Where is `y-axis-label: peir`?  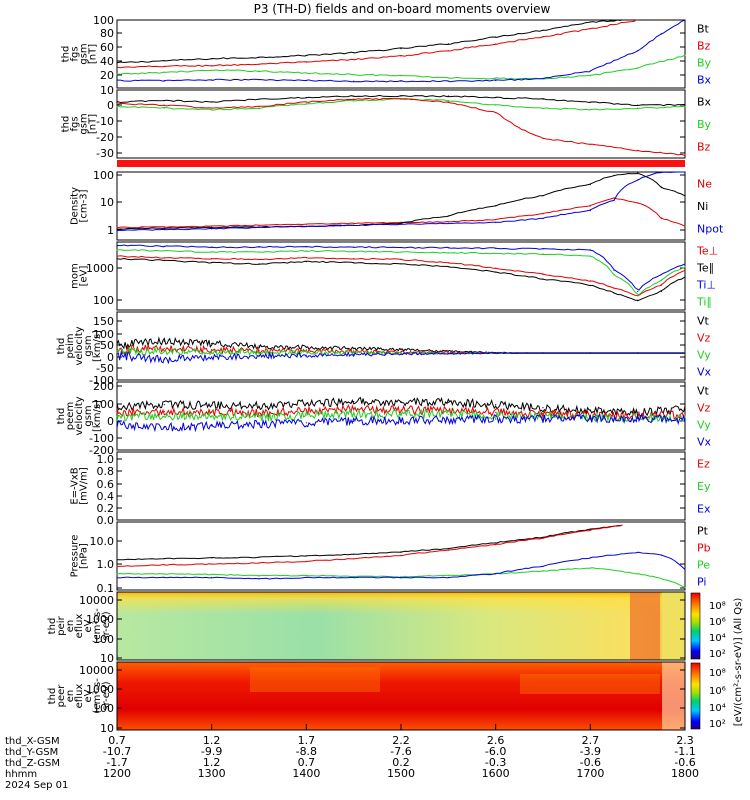
y-axis-label: peir is located at coordinates (61, 625).